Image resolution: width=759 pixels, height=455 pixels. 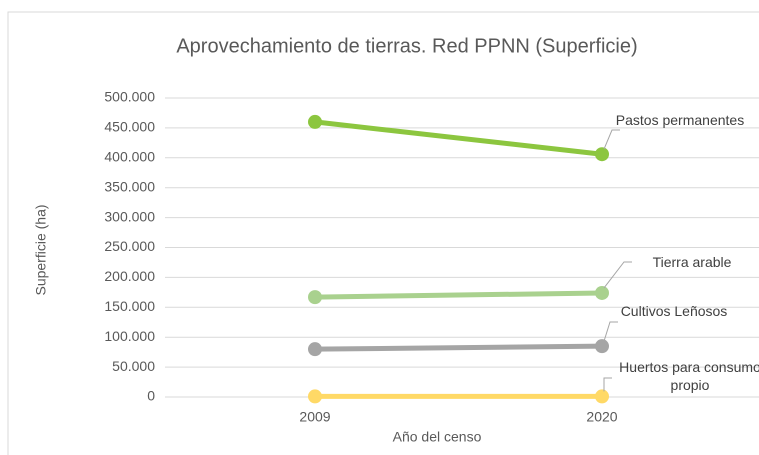 I want to click on y-tick-label: 0, so click(x=151, y=396).